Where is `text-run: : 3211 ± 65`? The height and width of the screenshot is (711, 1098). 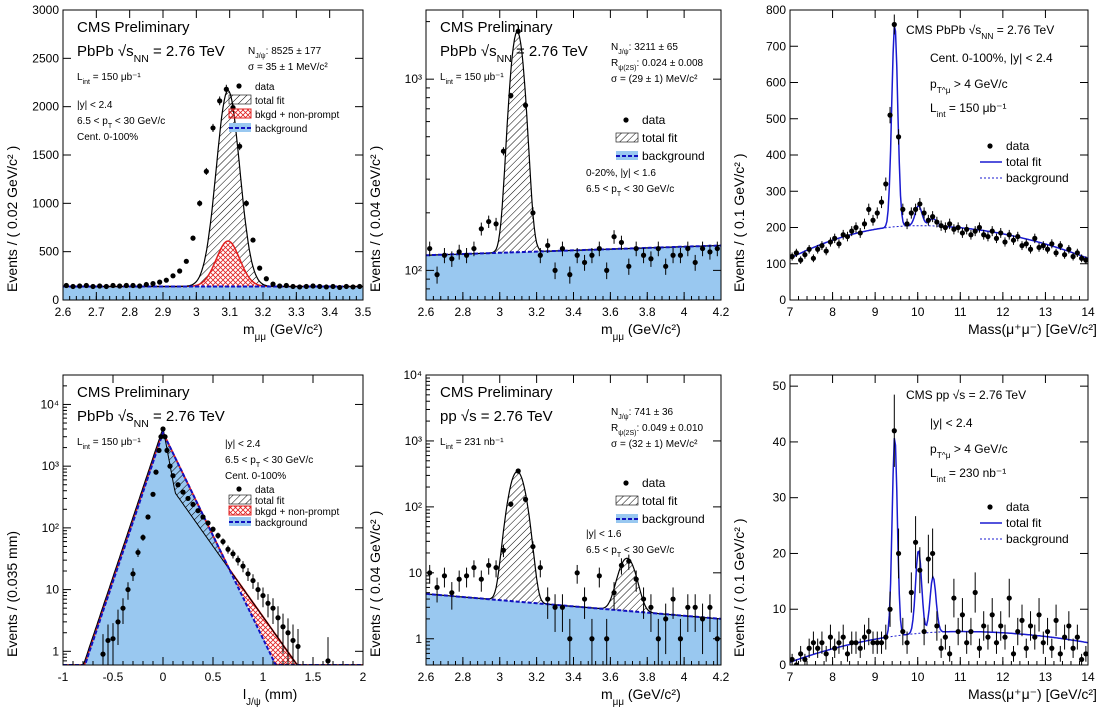
text-run: : 3211 ± 65 is located at coordinates (654, 47).